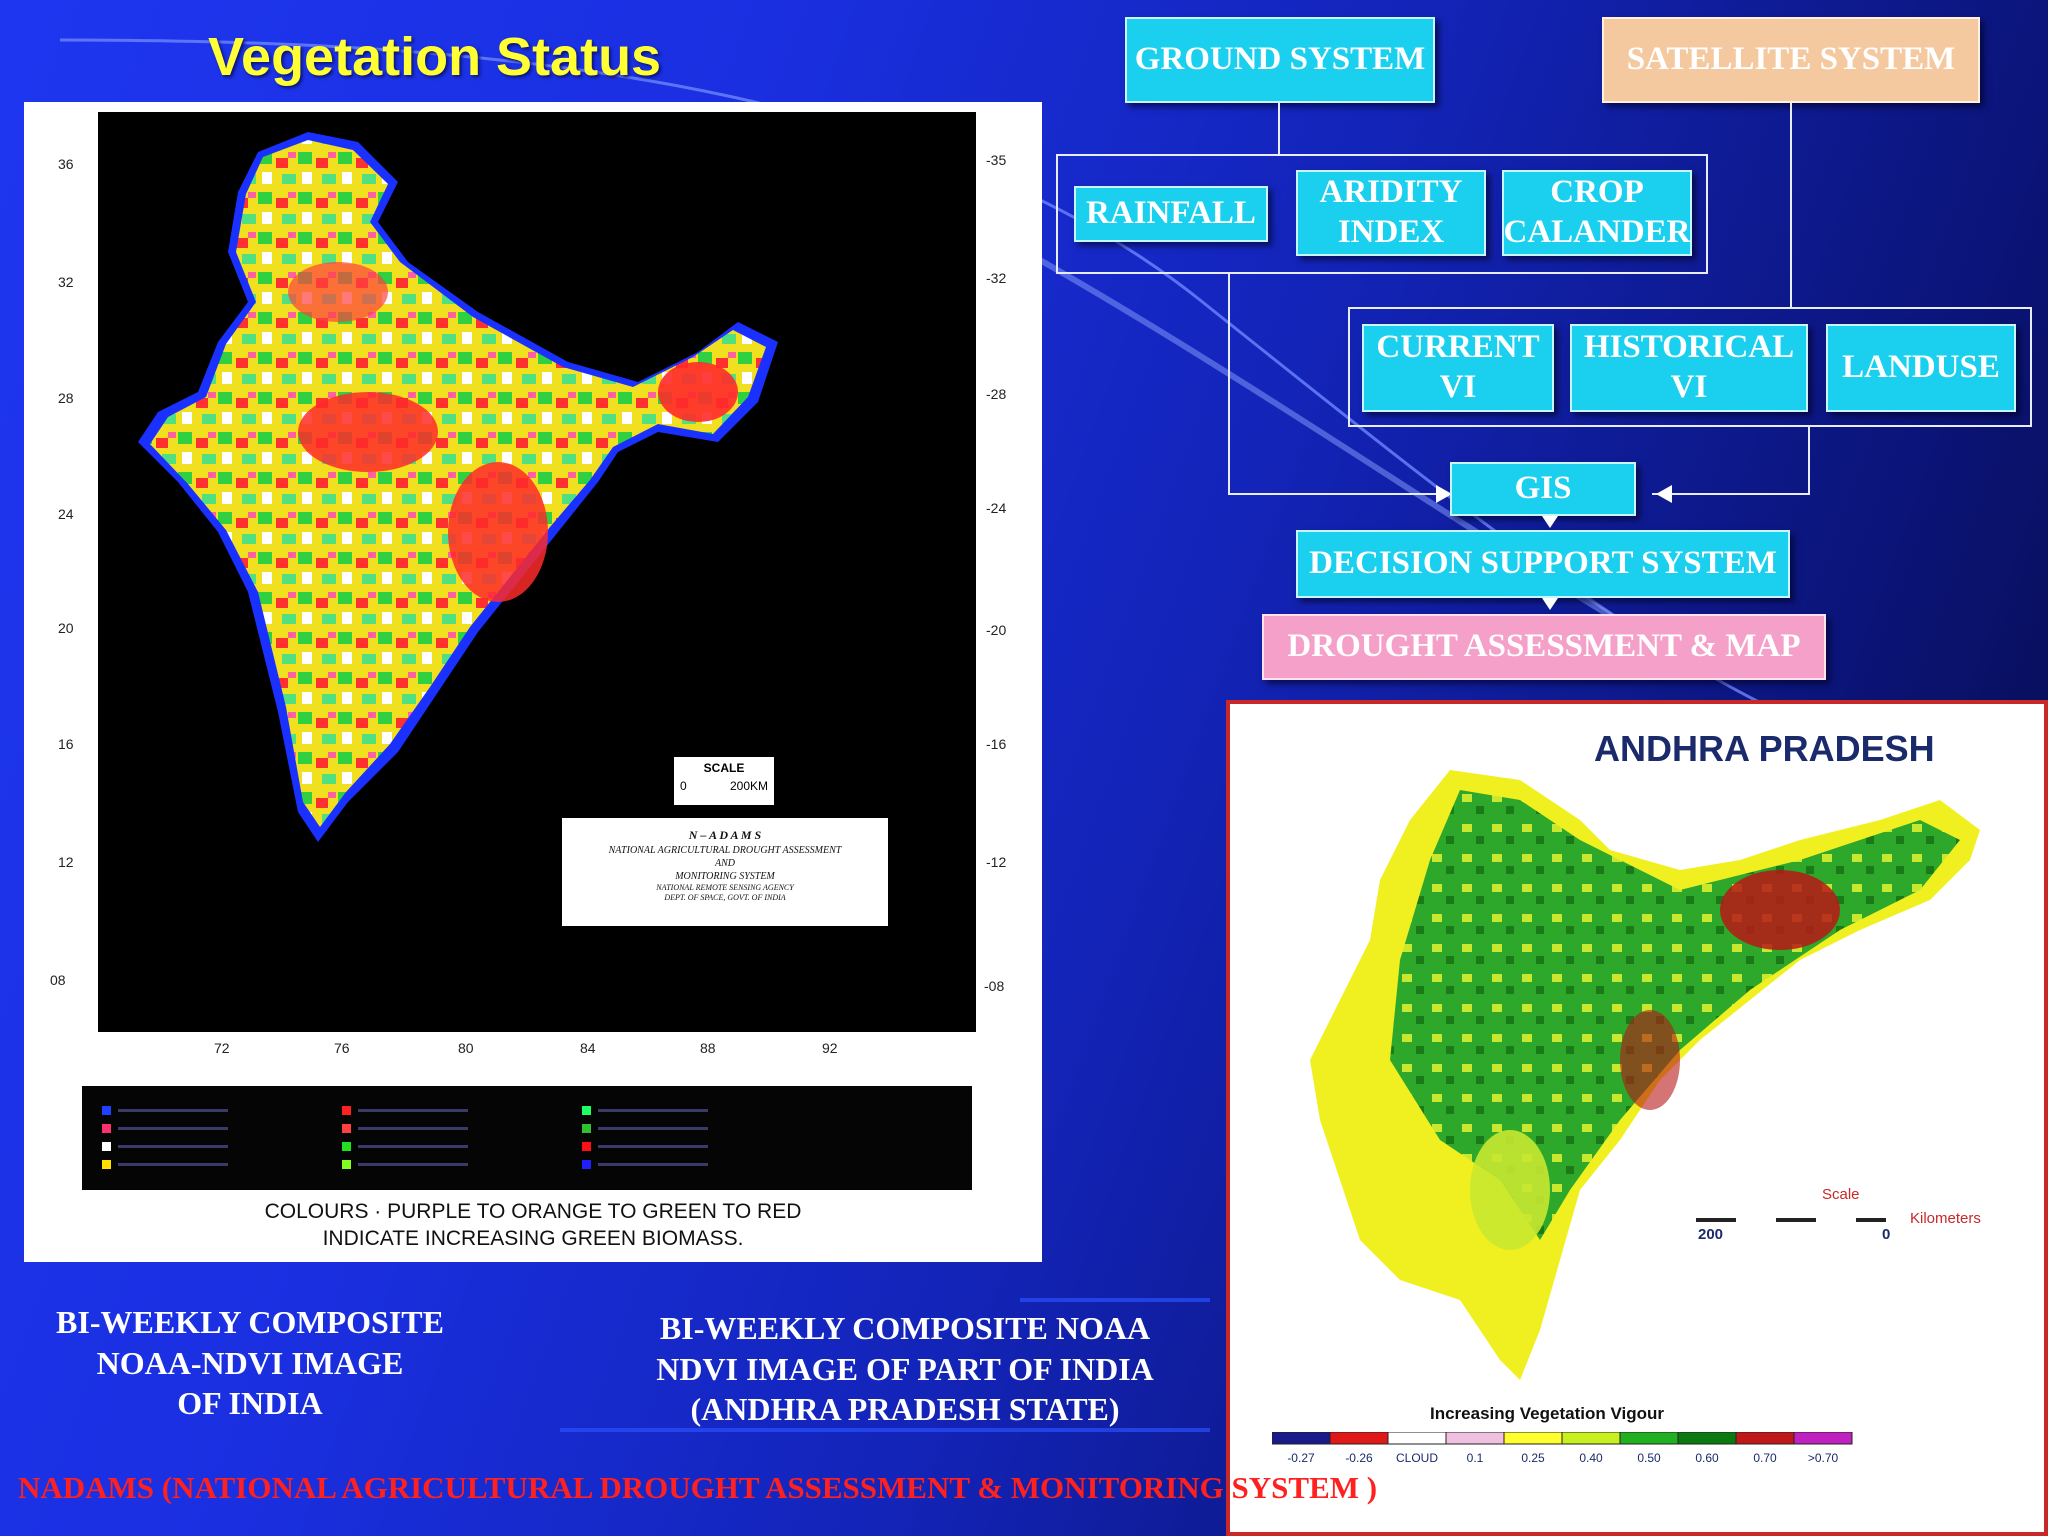  What do you see at coordinates (66, 862) in the screenshot?
I see `lat-label-left: 12` at bounding box center [66, 862].